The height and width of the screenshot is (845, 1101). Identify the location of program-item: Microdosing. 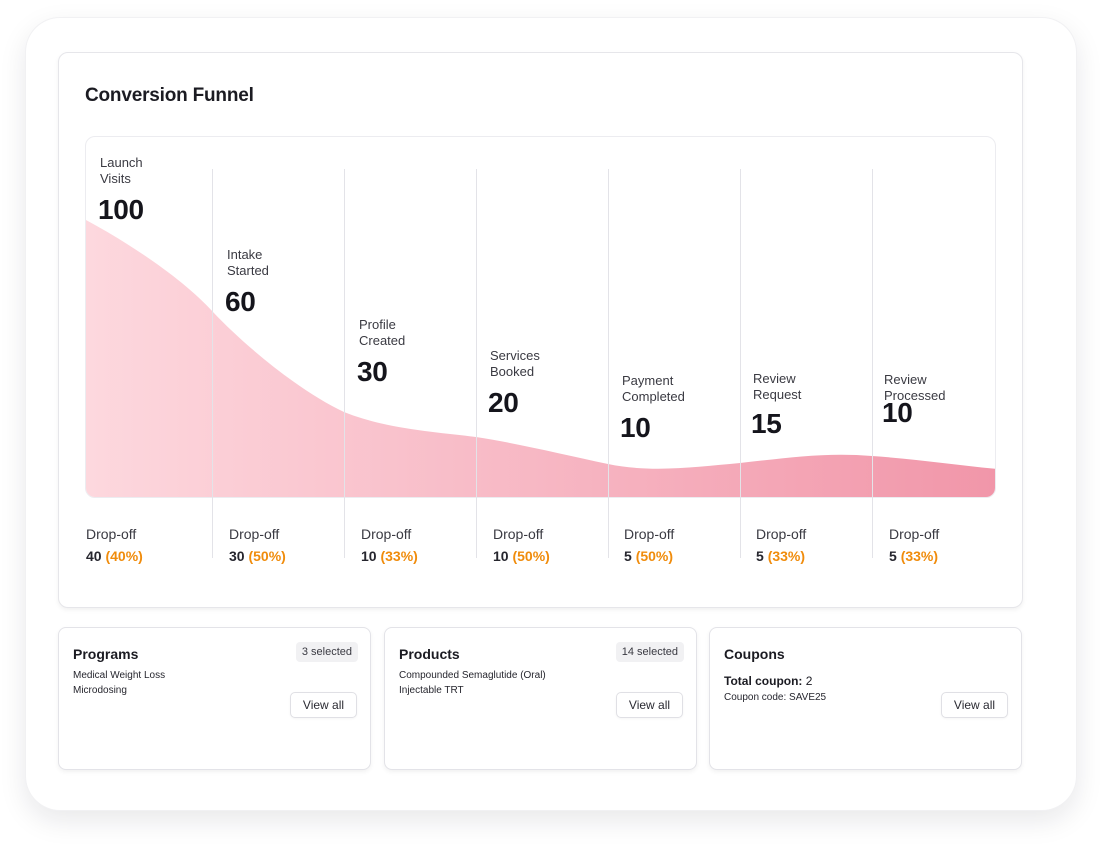
(100, 690).